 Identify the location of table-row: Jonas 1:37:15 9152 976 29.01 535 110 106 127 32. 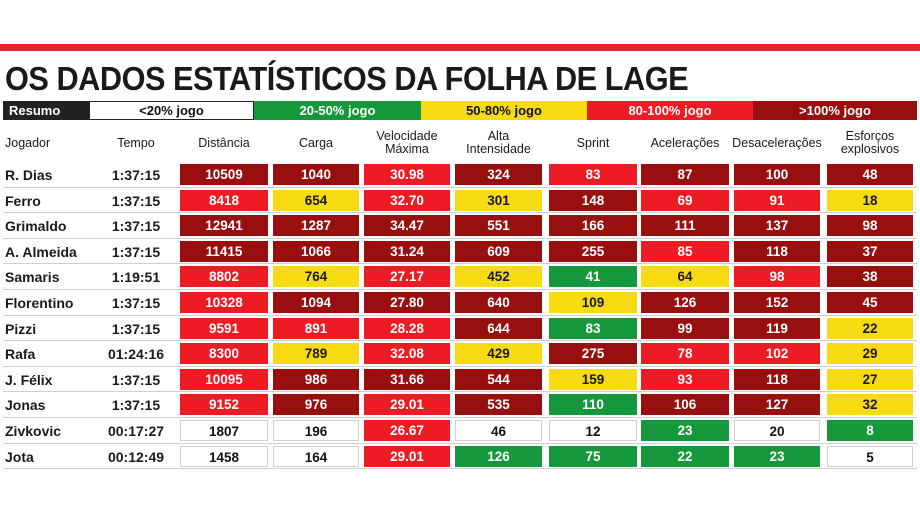
(460, 405).